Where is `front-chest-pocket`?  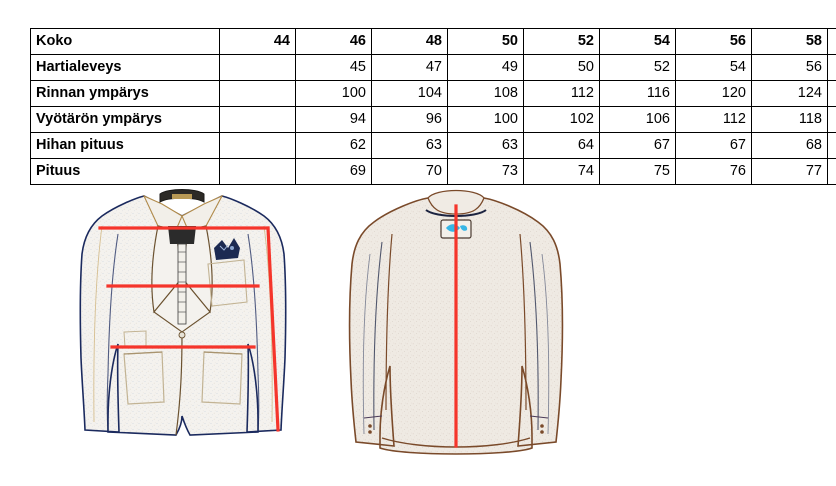
front-chest-pocket is located at coordinates (227, 272).